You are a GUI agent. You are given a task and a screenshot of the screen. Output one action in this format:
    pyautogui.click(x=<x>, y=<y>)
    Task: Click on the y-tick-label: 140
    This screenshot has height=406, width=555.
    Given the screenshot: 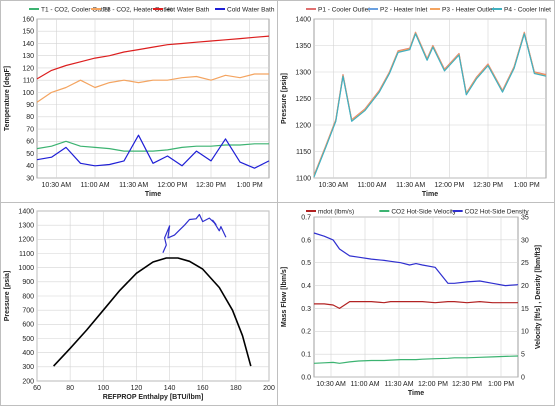 What is the action you would take?
    pyautogui.click(x=28, y=44)
    